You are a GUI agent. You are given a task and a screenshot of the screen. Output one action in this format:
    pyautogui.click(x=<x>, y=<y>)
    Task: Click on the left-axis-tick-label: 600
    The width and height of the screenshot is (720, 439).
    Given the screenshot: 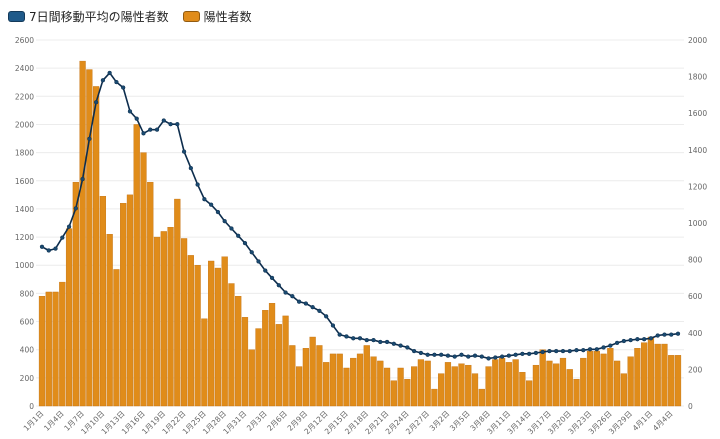 What is the action you would take?
    pyautogui.click(x=27, y=322)
    